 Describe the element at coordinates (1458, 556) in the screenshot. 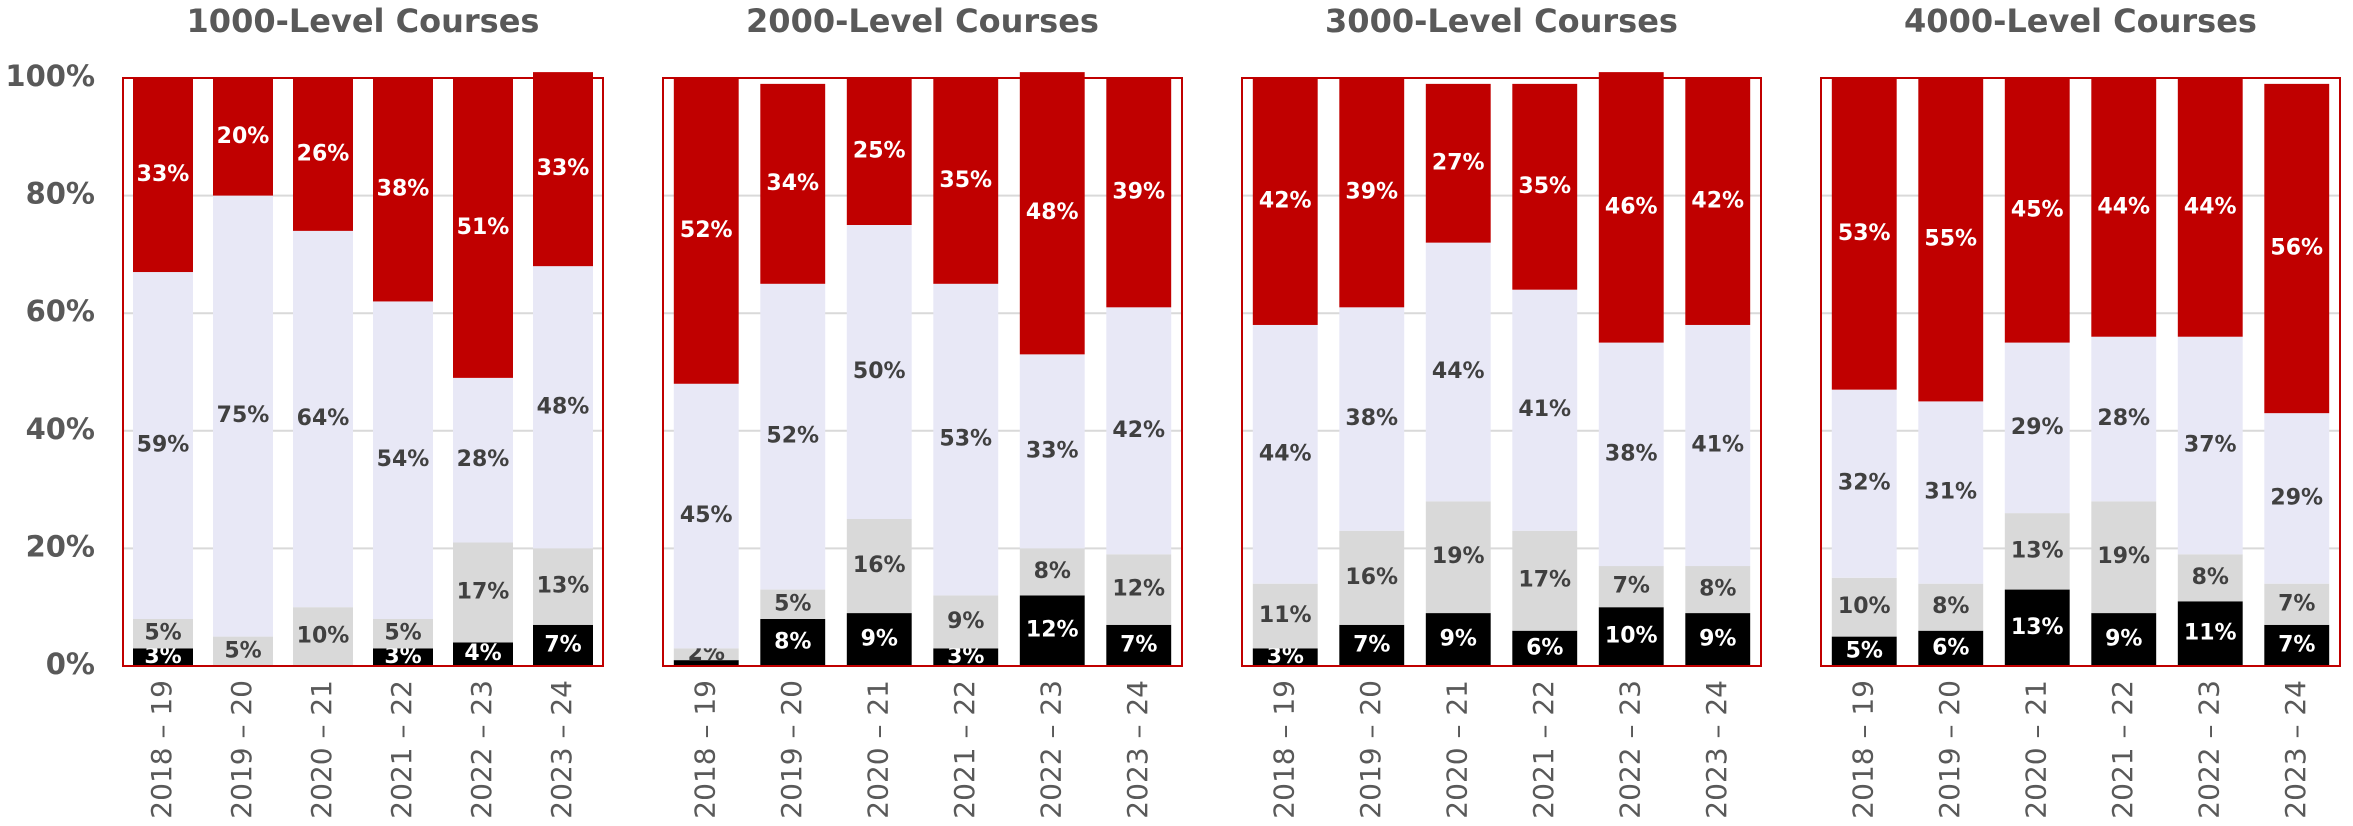

I see `data-label: 19%` at that location.